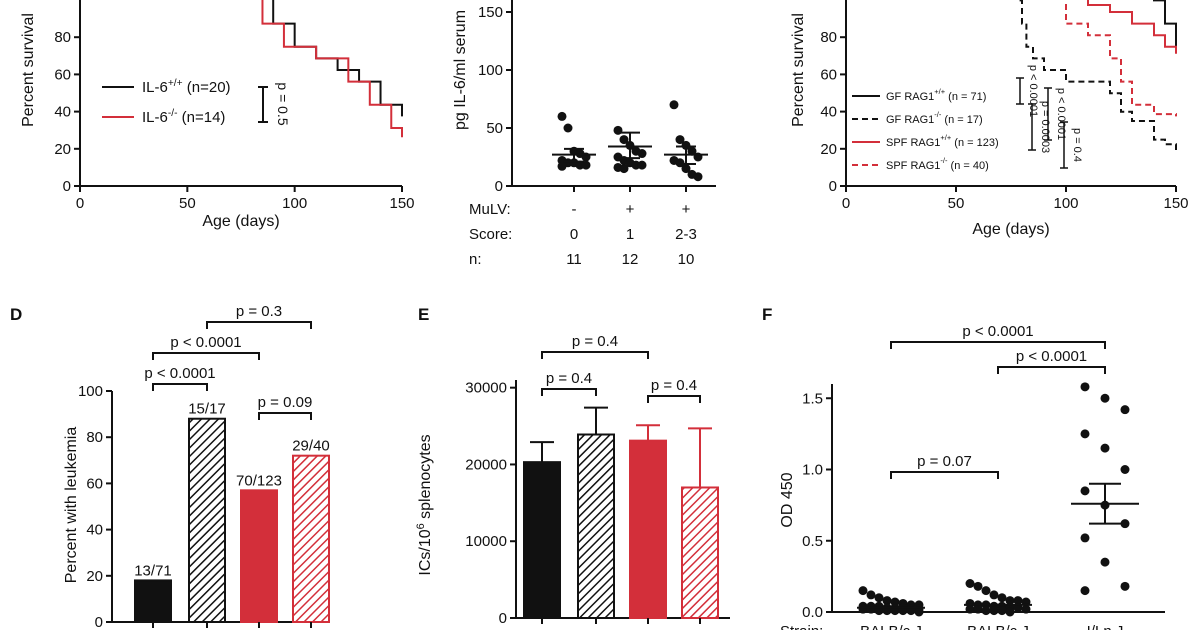 Image resolution: width=1200 pixels, height=630 pixels. Describe the element at coordinates (240, 221) in the screenshot. I see `a-x-label: Age (days)` at that location.